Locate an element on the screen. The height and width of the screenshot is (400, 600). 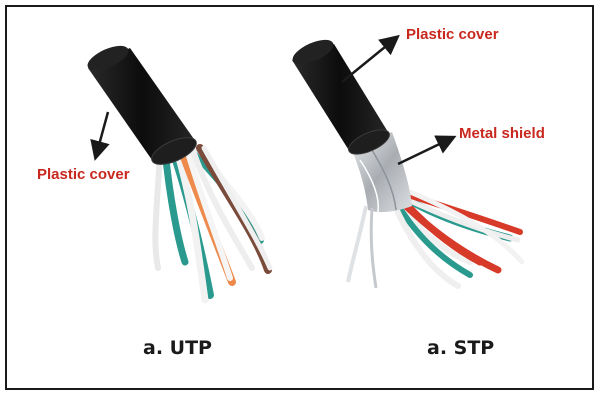
stp-shield-arrow is located at coordinates (427, 150).